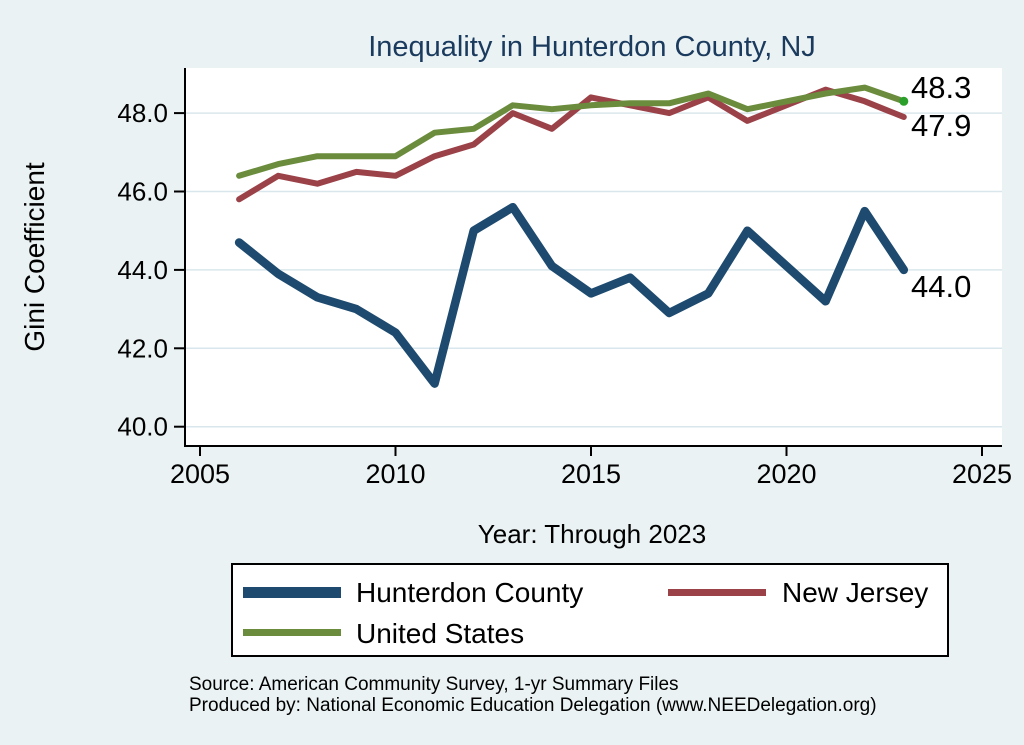 Image resolution: width=1024 pixels, height=745 pixels. Describe the element at coordinates (292, 632) in the screenshot. I see `legend-swatch-united-states` at that location.